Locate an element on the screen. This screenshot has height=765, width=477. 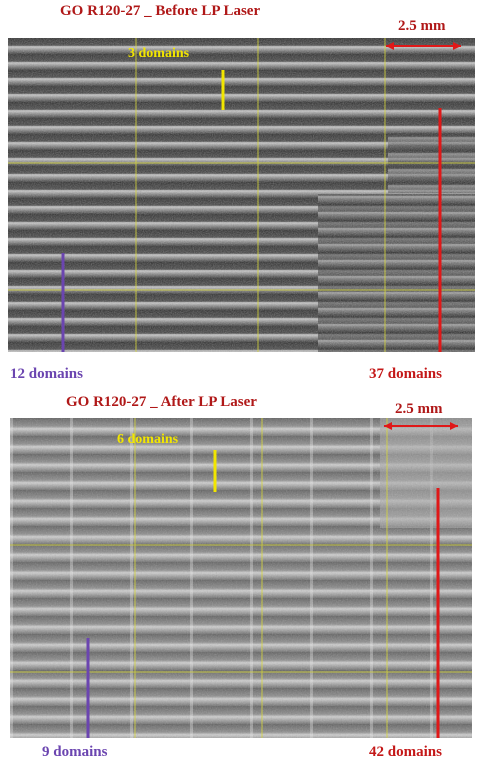
bottom-title: GO R120-27 _ After LP Laser is located at coordinates (161, 402).